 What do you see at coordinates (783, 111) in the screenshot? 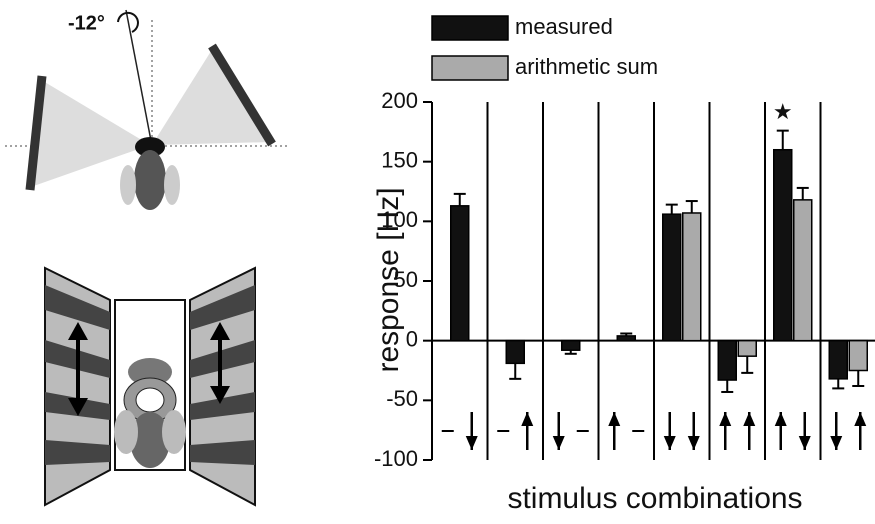
I see `annotation: ★` at bounding box center [783, 111].